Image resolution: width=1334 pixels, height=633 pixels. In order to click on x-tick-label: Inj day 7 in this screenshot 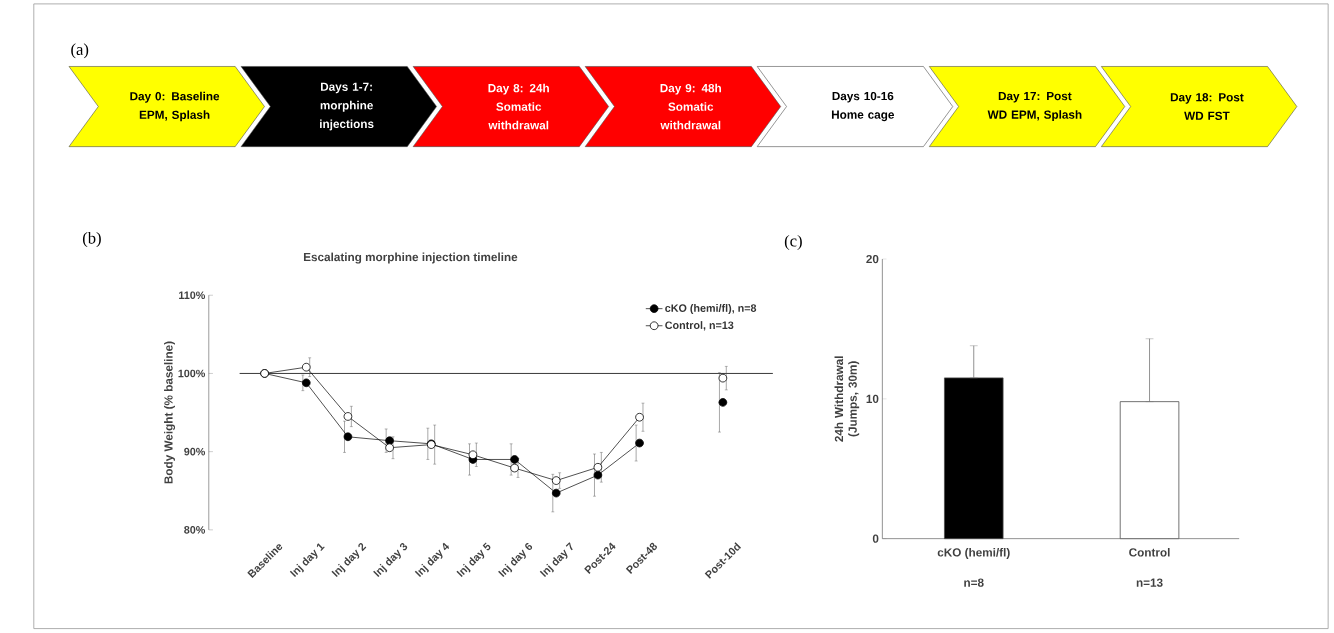, I will do `click(556, 560)`.